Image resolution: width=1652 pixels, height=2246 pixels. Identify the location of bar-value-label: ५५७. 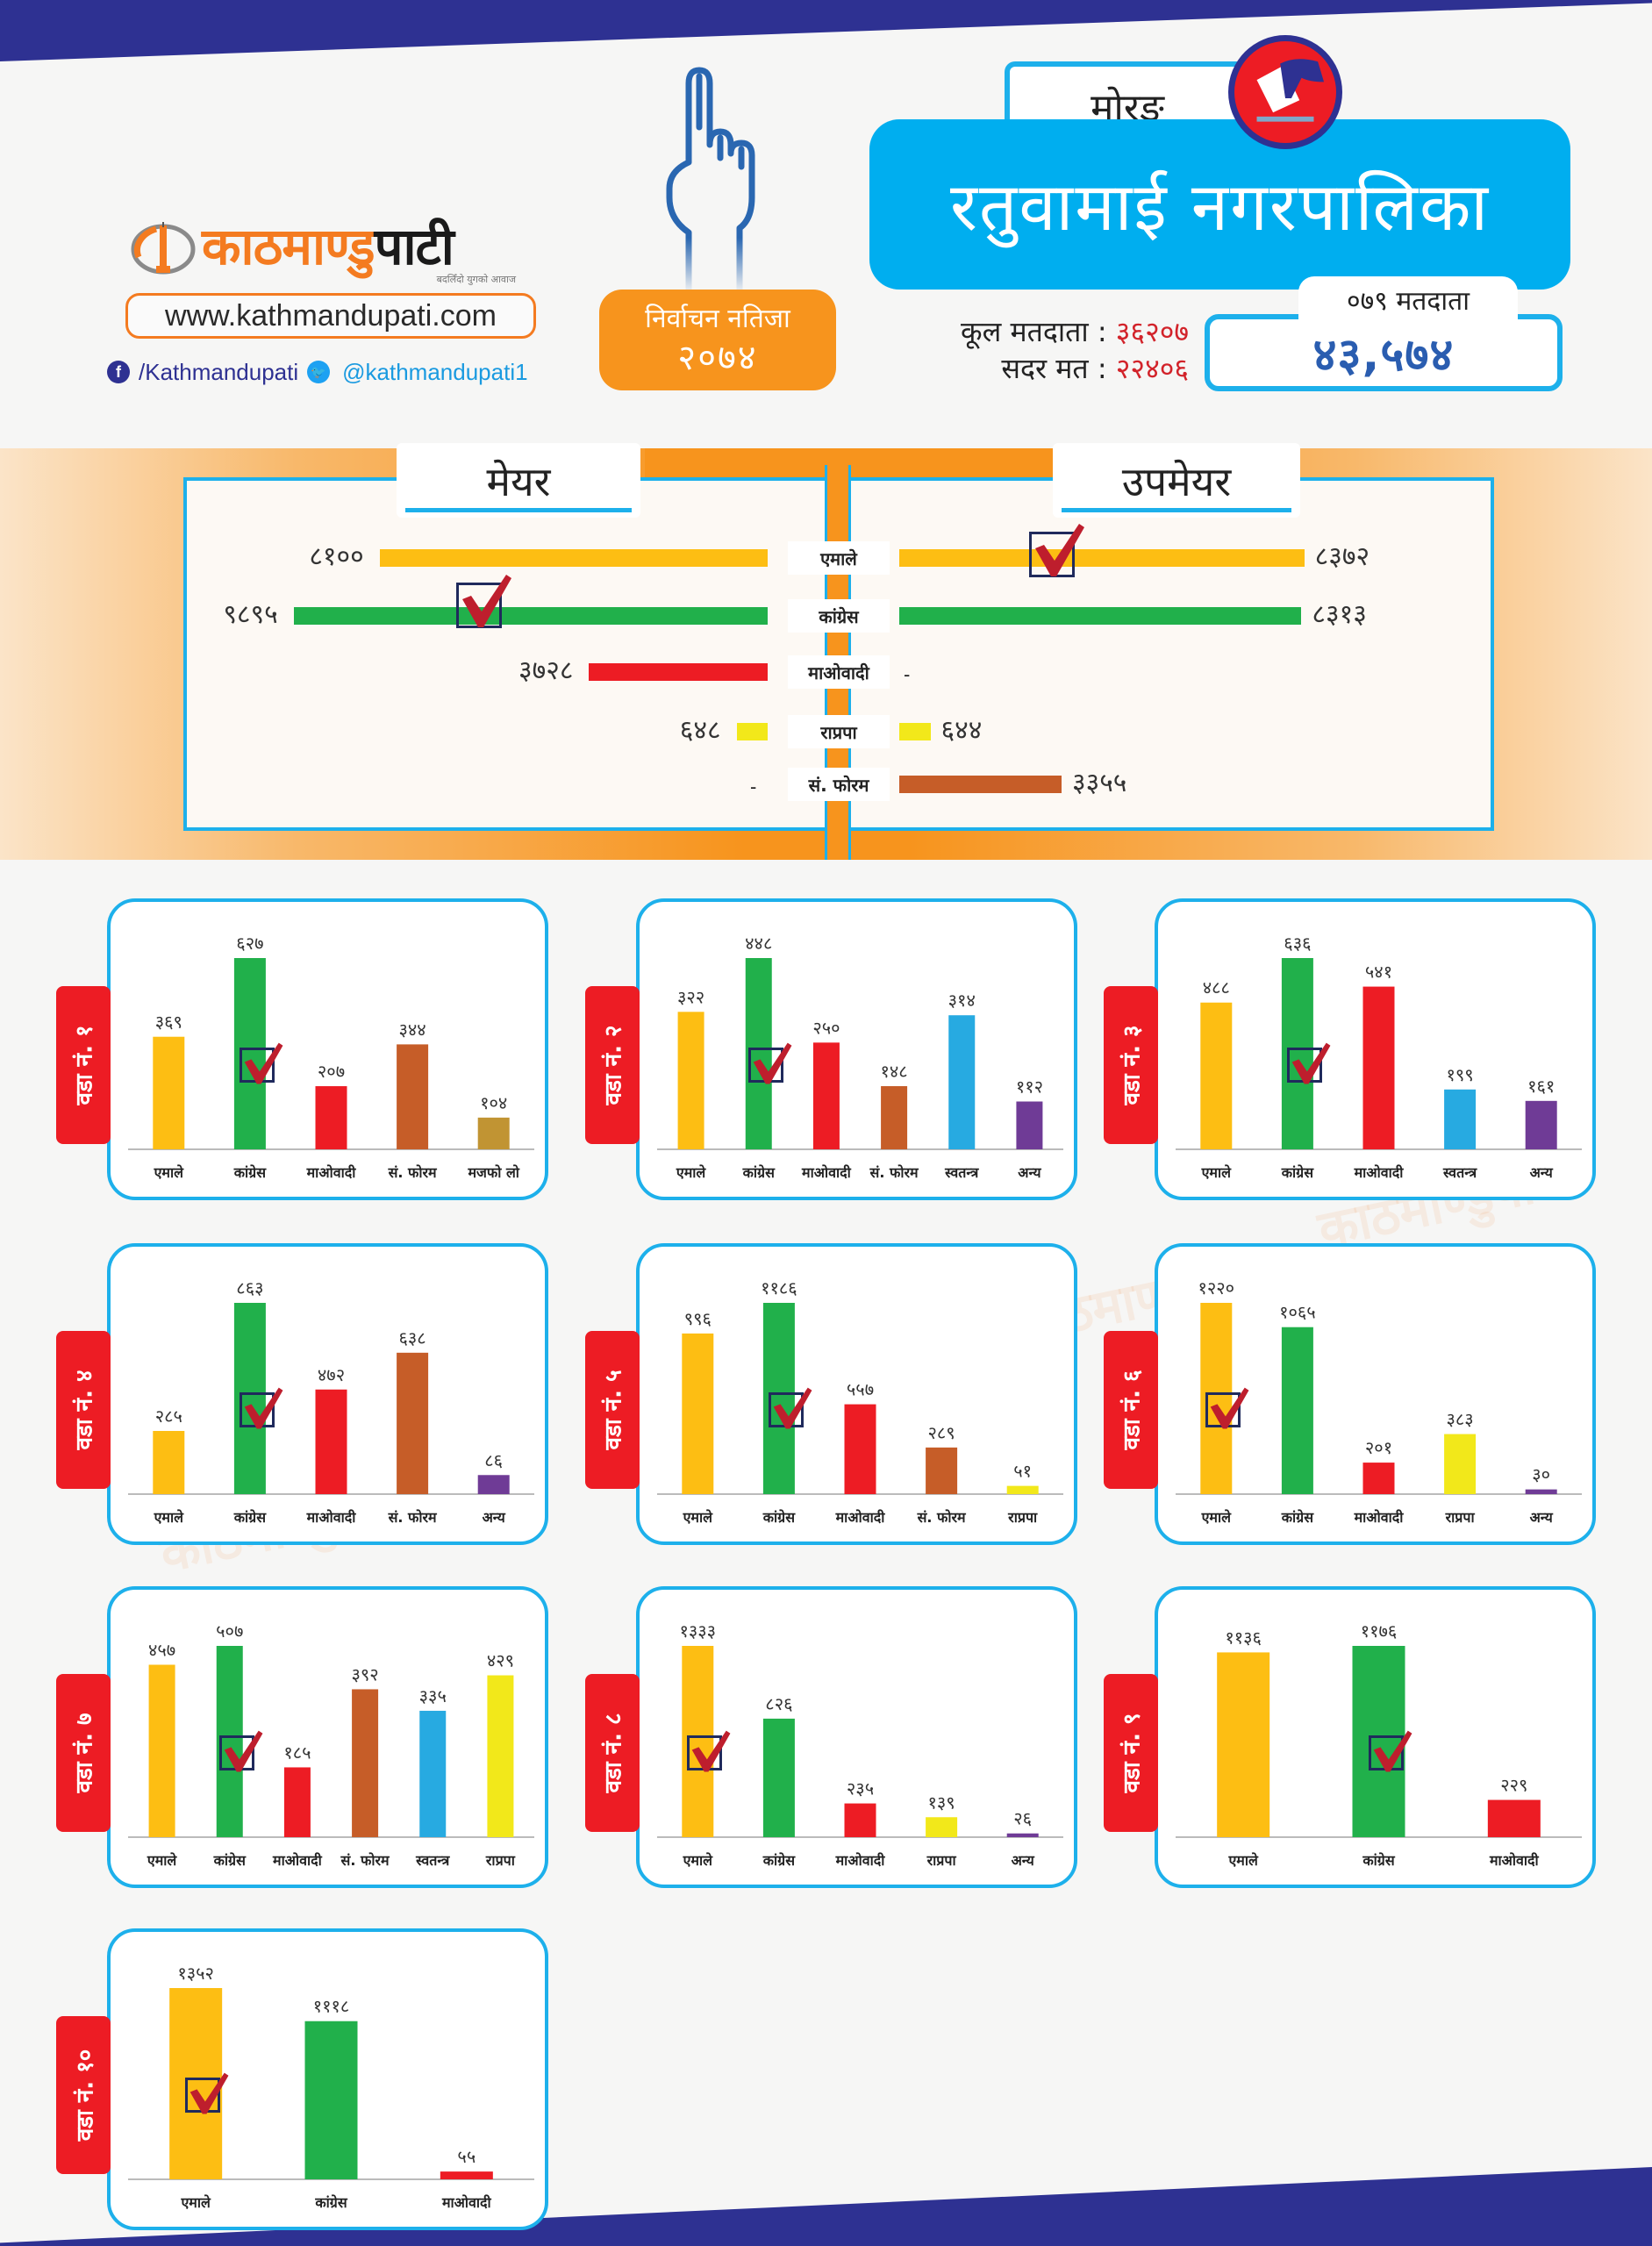
(861, 1389).